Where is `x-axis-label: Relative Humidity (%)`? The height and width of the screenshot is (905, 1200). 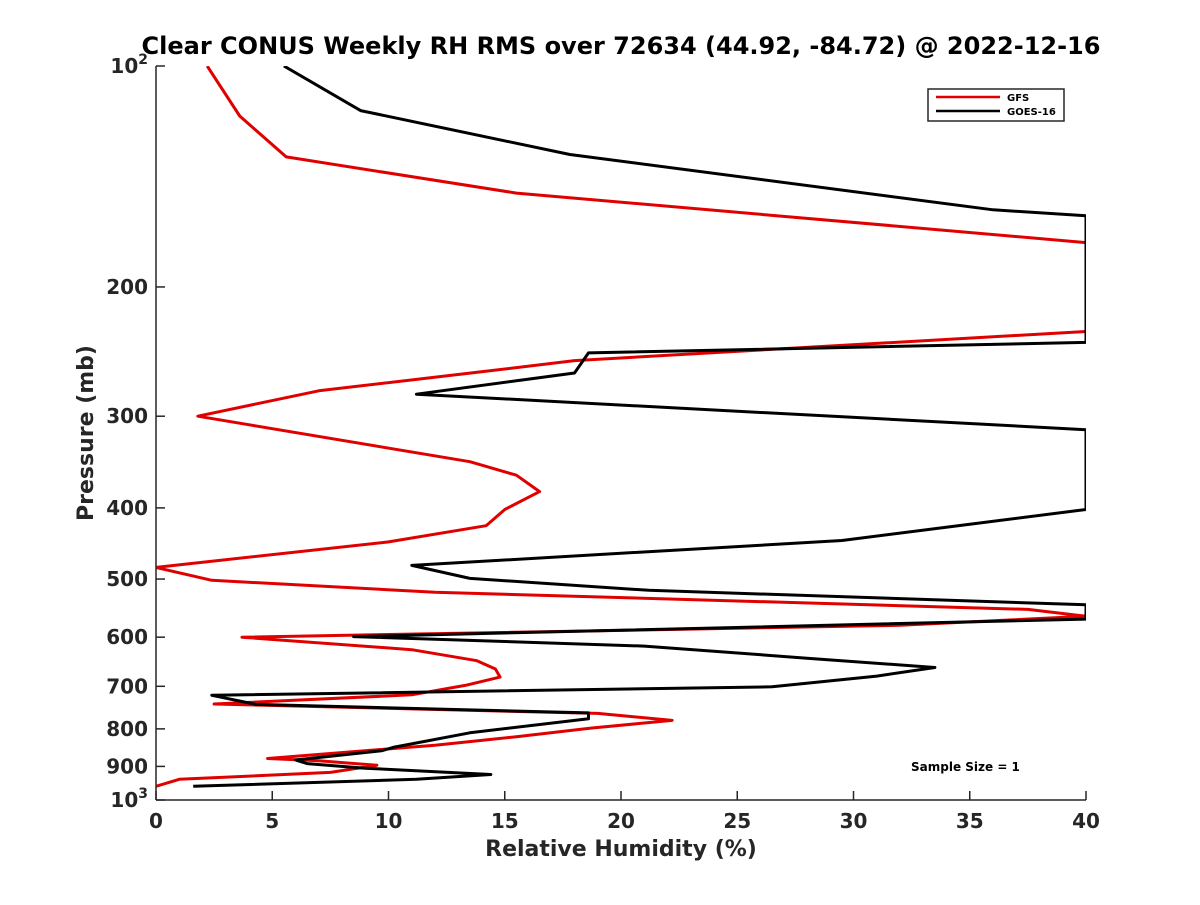 x-axis-label: Relative Humidity (%) is located at coordinates (621, 849).